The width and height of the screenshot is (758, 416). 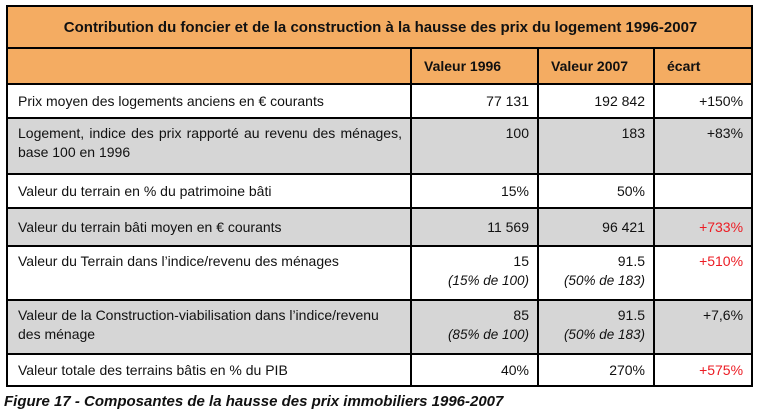 I want to click on table-header-row: Valeur 1996 Valeur 2007 écart, so click(x=380, y=66).